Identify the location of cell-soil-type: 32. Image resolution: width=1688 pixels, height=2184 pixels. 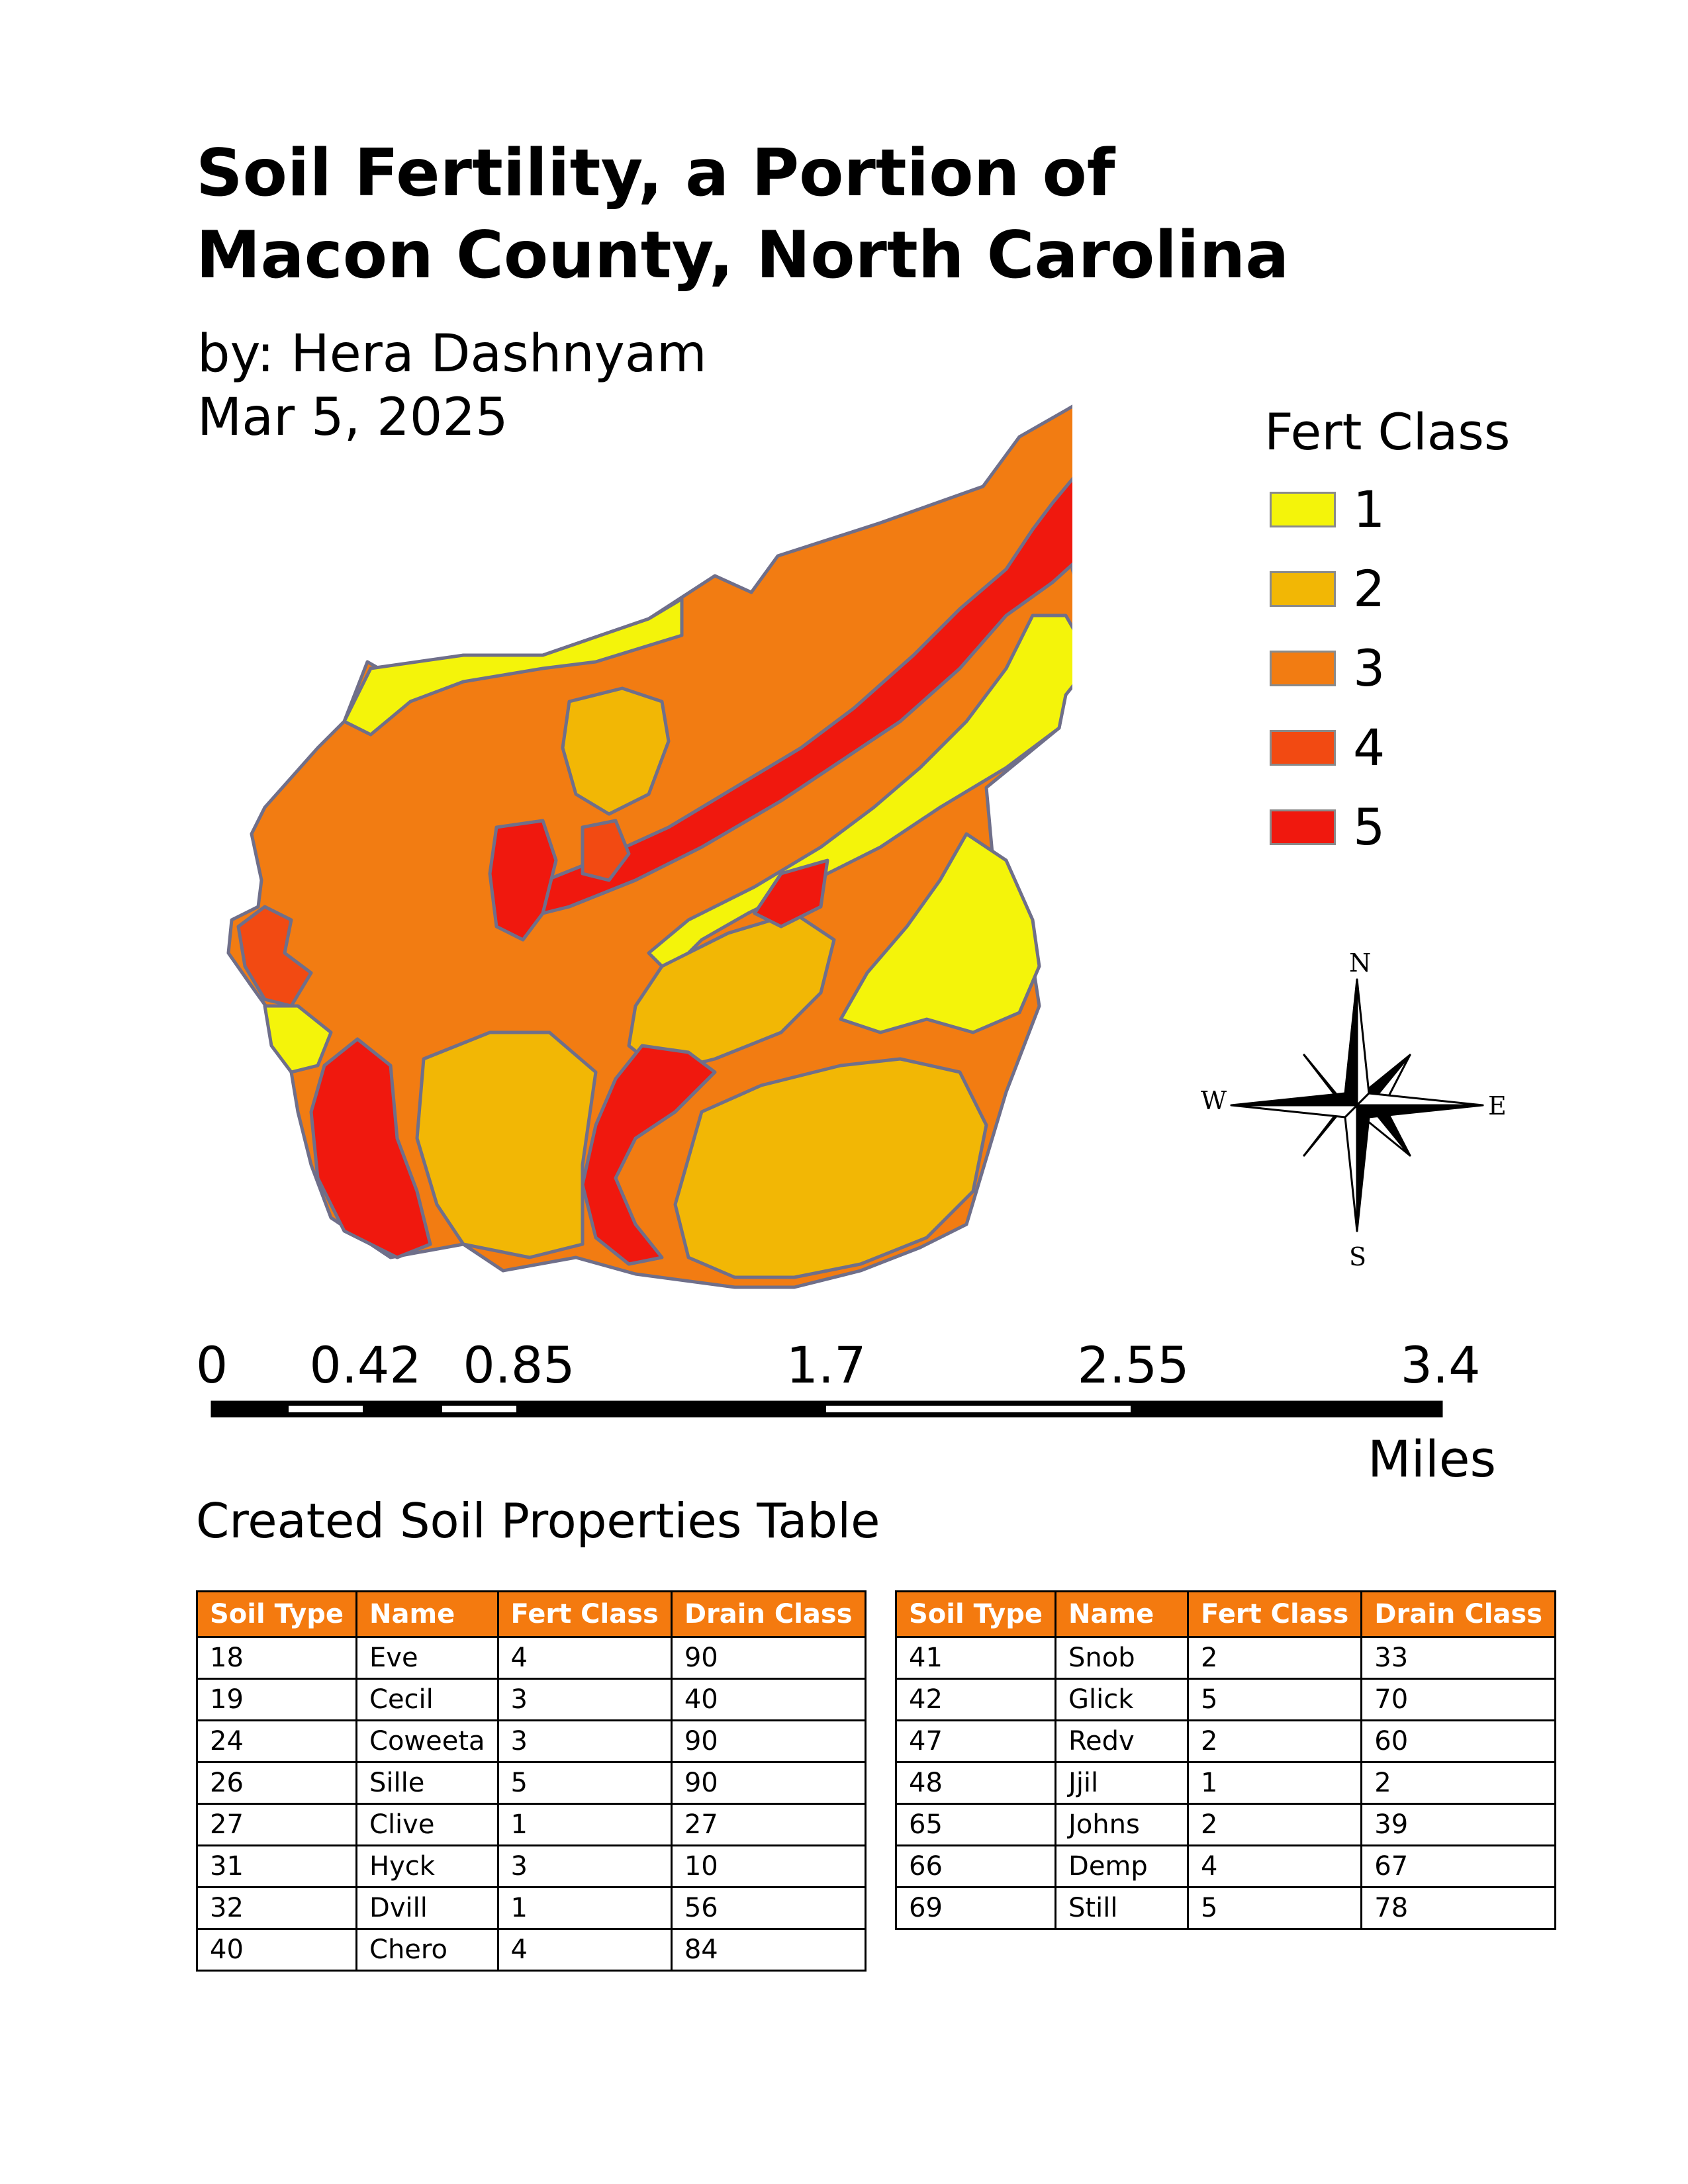
(276, 1908).